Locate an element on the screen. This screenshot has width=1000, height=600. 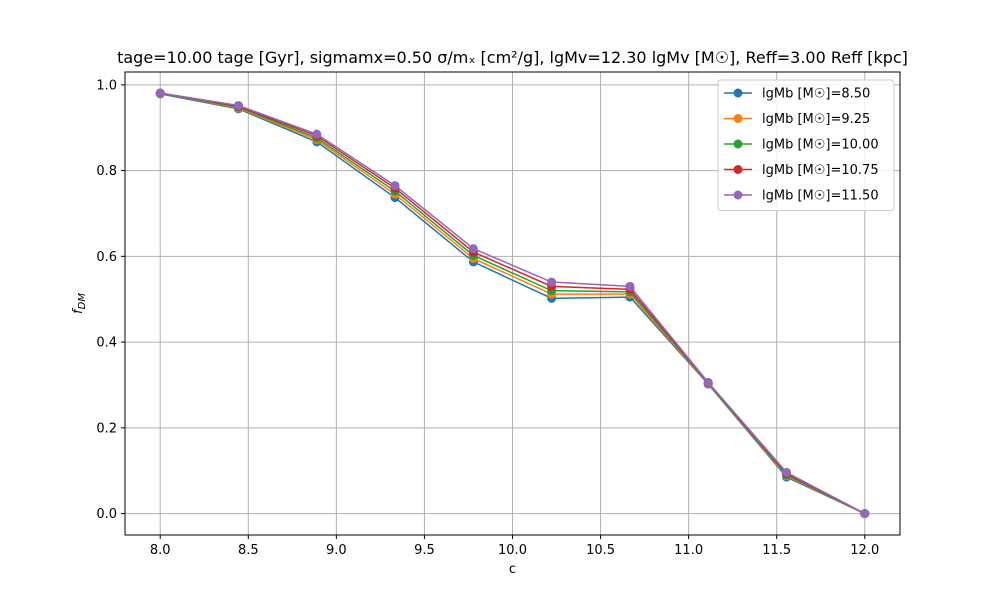
y-tick-label: 0.8 is located at coordinates (106, 171).